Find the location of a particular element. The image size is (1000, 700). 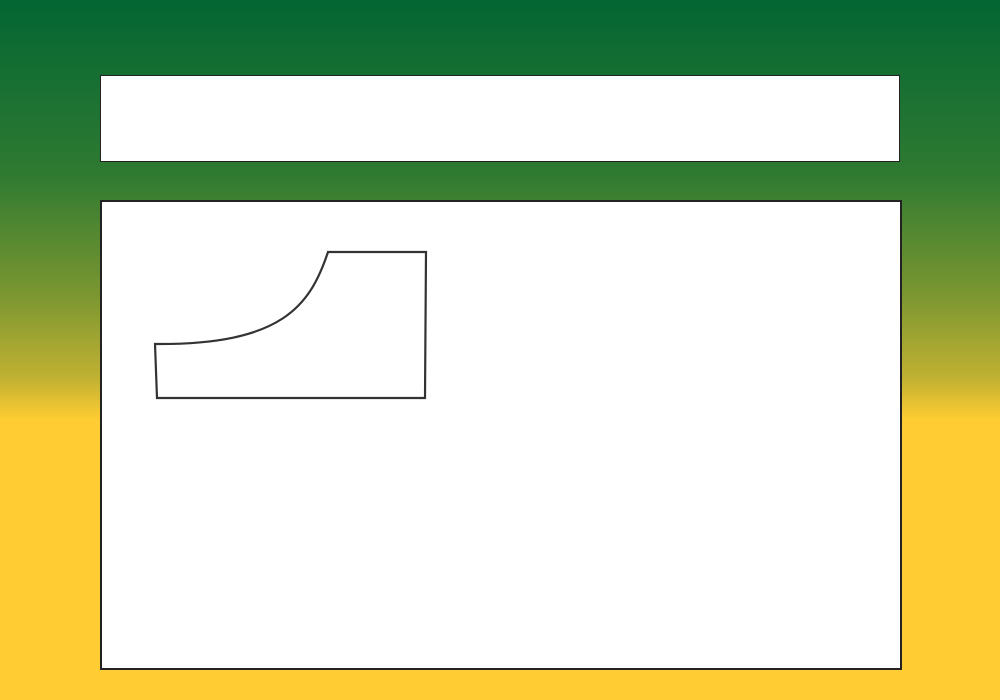

curved-quadrilateral-shape is located at coordinates (290, 325).